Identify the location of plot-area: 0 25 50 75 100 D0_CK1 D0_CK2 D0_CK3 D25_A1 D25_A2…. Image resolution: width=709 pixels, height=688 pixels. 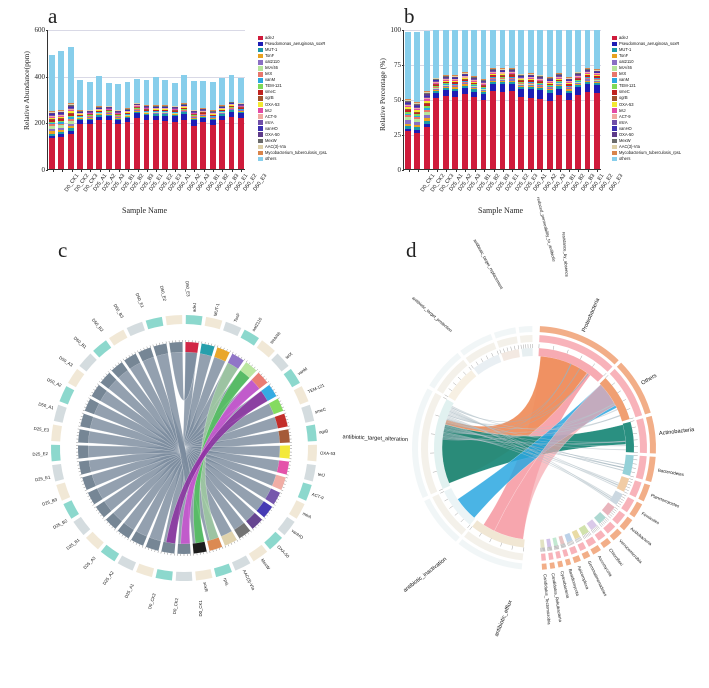
(508, 109).